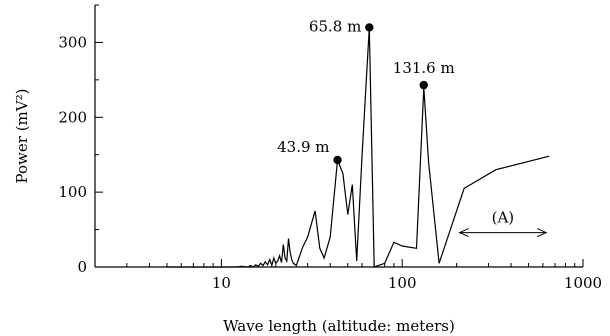 This screenshot has height=336, width=610. I want to click on x-axis-ticks, so click(339, 263).